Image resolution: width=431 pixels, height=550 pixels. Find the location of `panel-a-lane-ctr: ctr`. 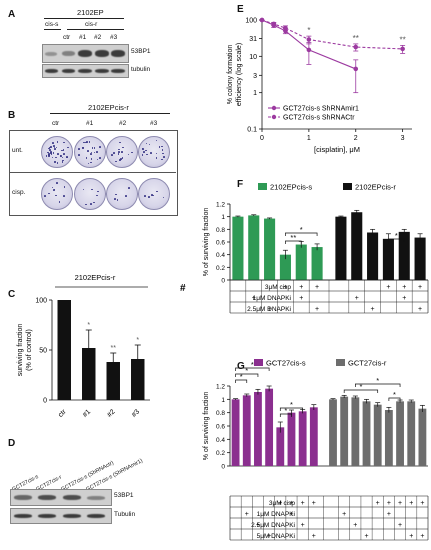

panel-a-lane-ctr: ctr is located at coordinates (67, 37).